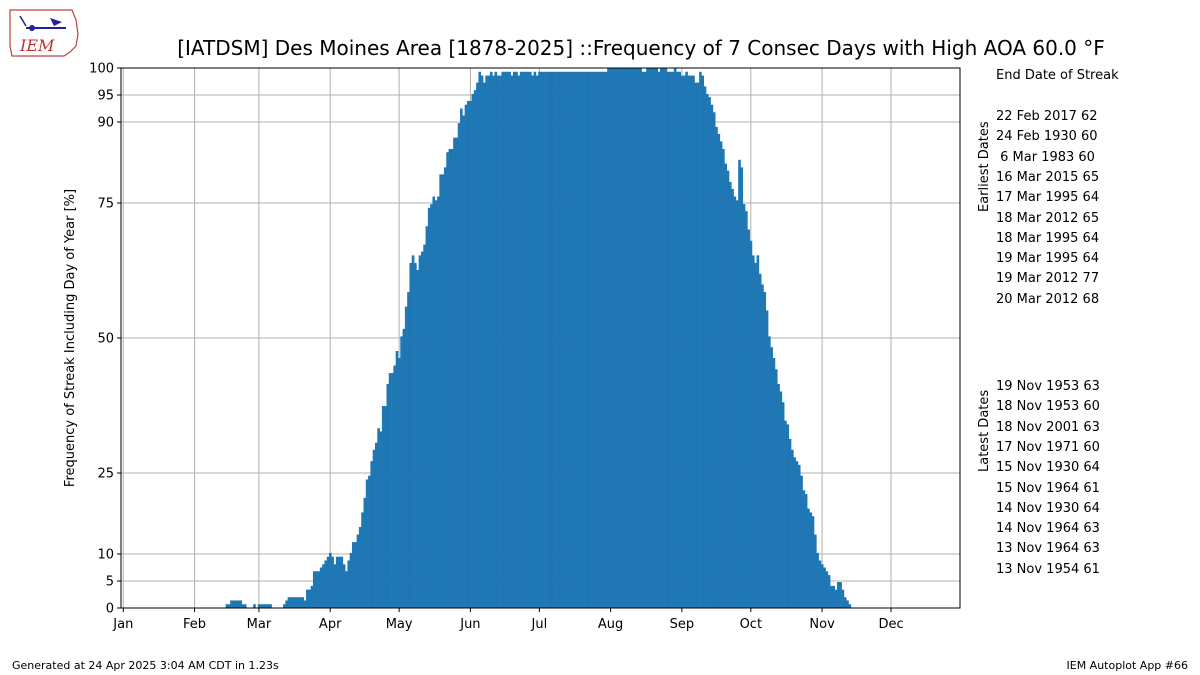 This screenshot has width=1200, height=675. What do you see at coordinates (682, 624) in the screenshot?
I see `x-tick-label: Sep` at bounding box center [682, 624].